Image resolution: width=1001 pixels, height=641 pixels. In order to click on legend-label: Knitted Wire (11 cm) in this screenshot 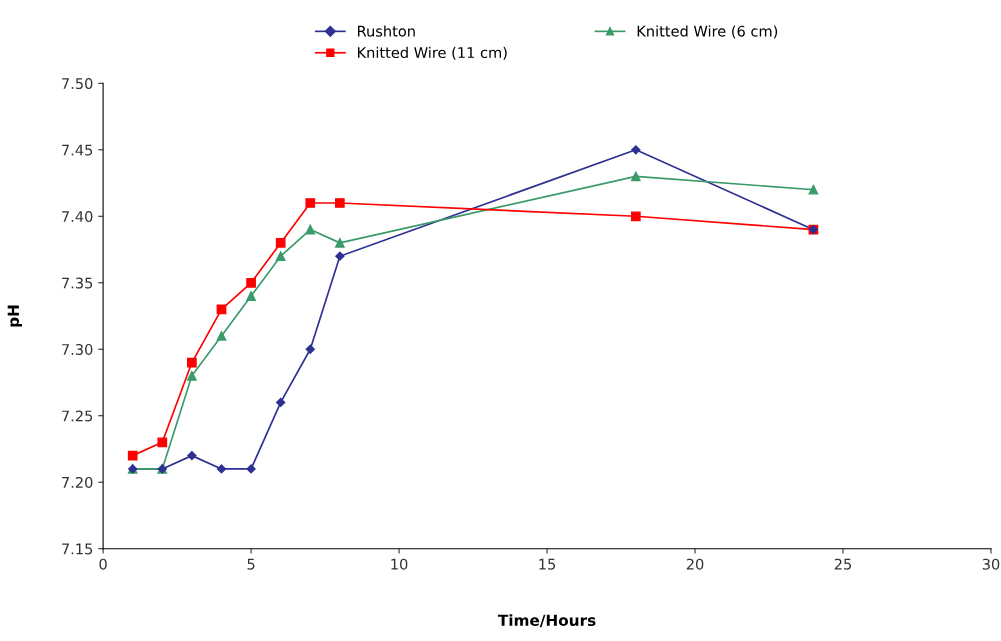, I will do `click(432, 53)`.